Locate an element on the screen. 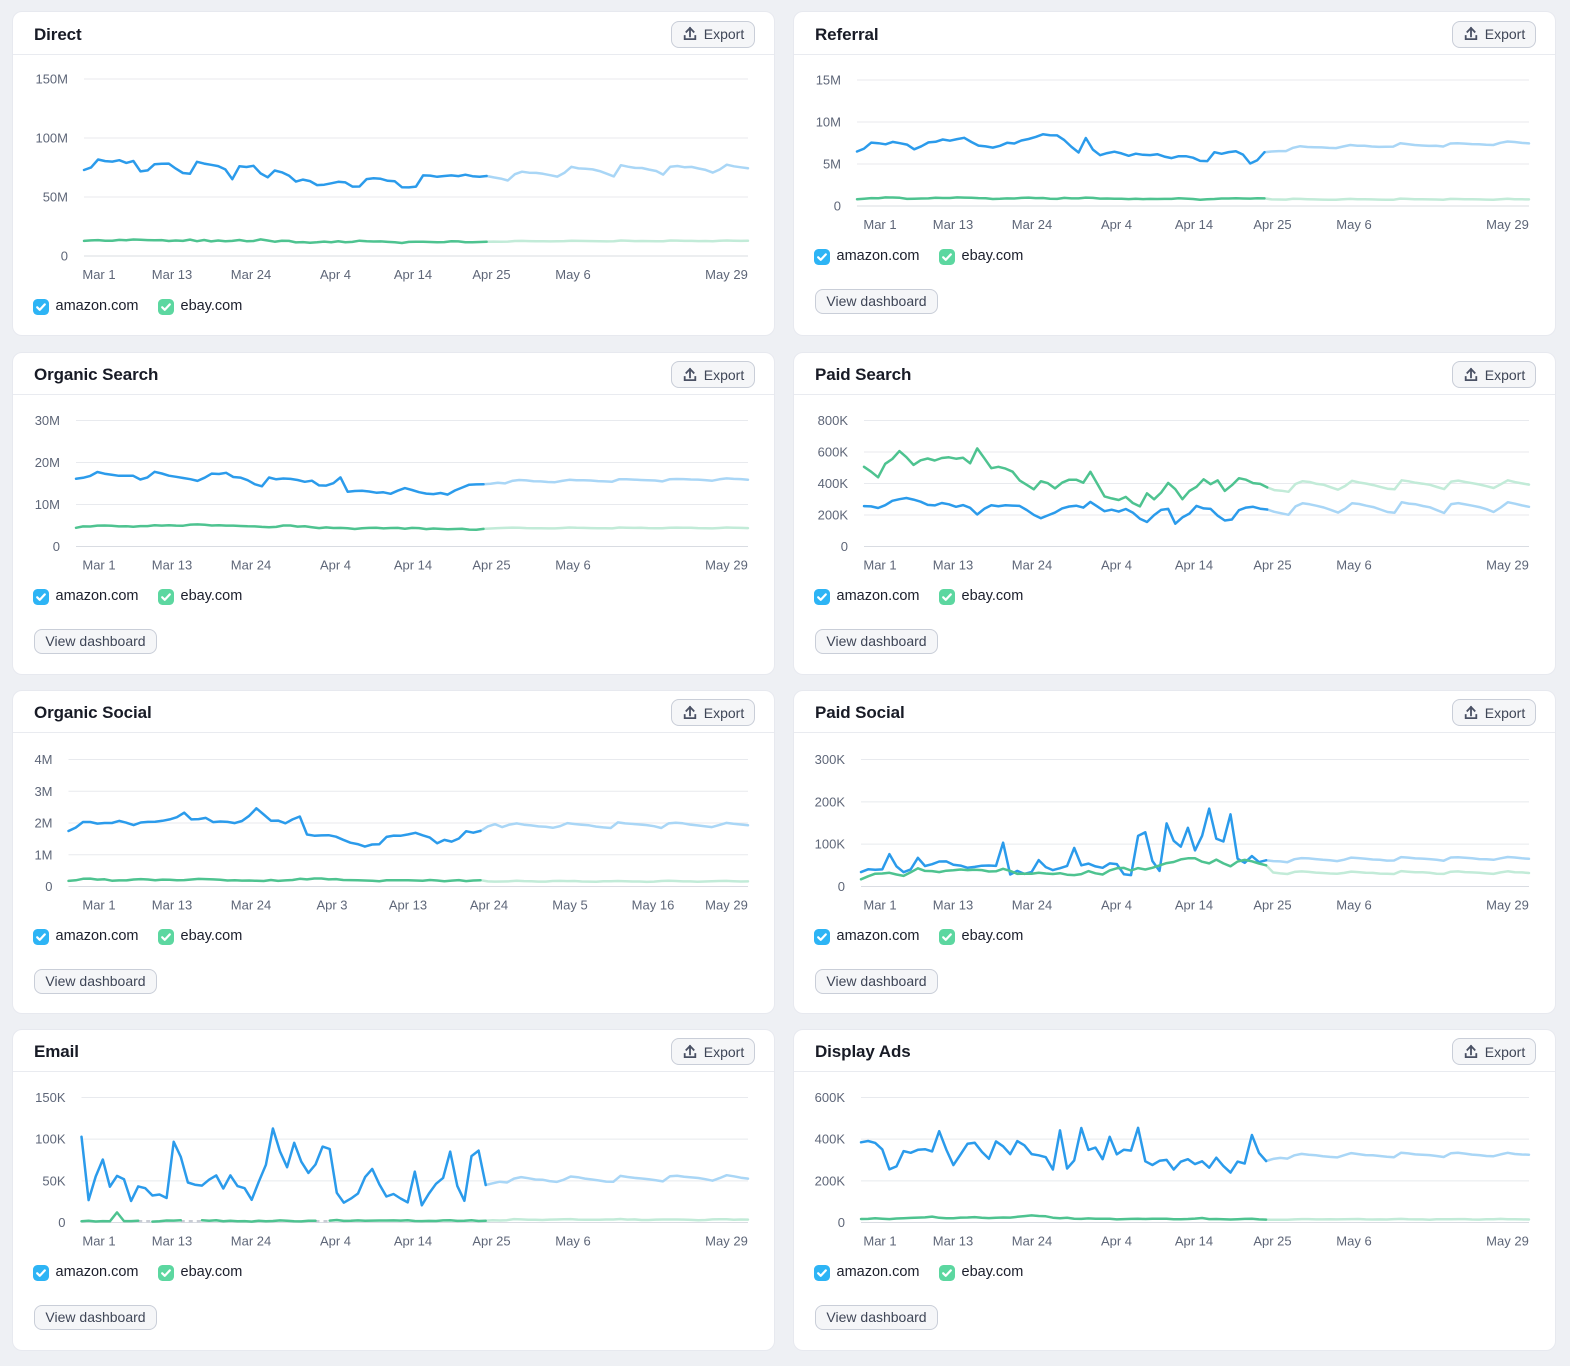  svg-text: Apr 24 is located at coordinates (489, 904).